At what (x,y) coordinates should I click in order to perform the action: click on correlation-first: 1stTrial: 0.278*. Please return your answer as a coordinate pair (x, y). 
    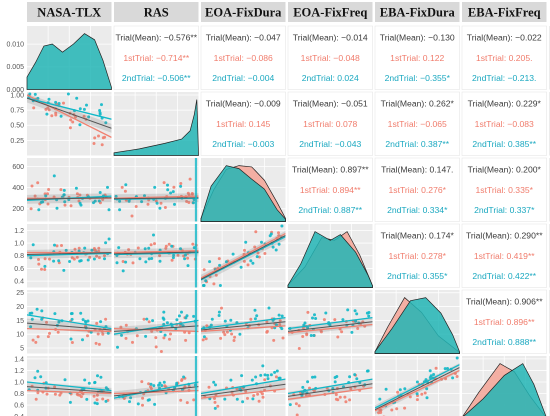
    Looking at the image, I should click on (418, 256).